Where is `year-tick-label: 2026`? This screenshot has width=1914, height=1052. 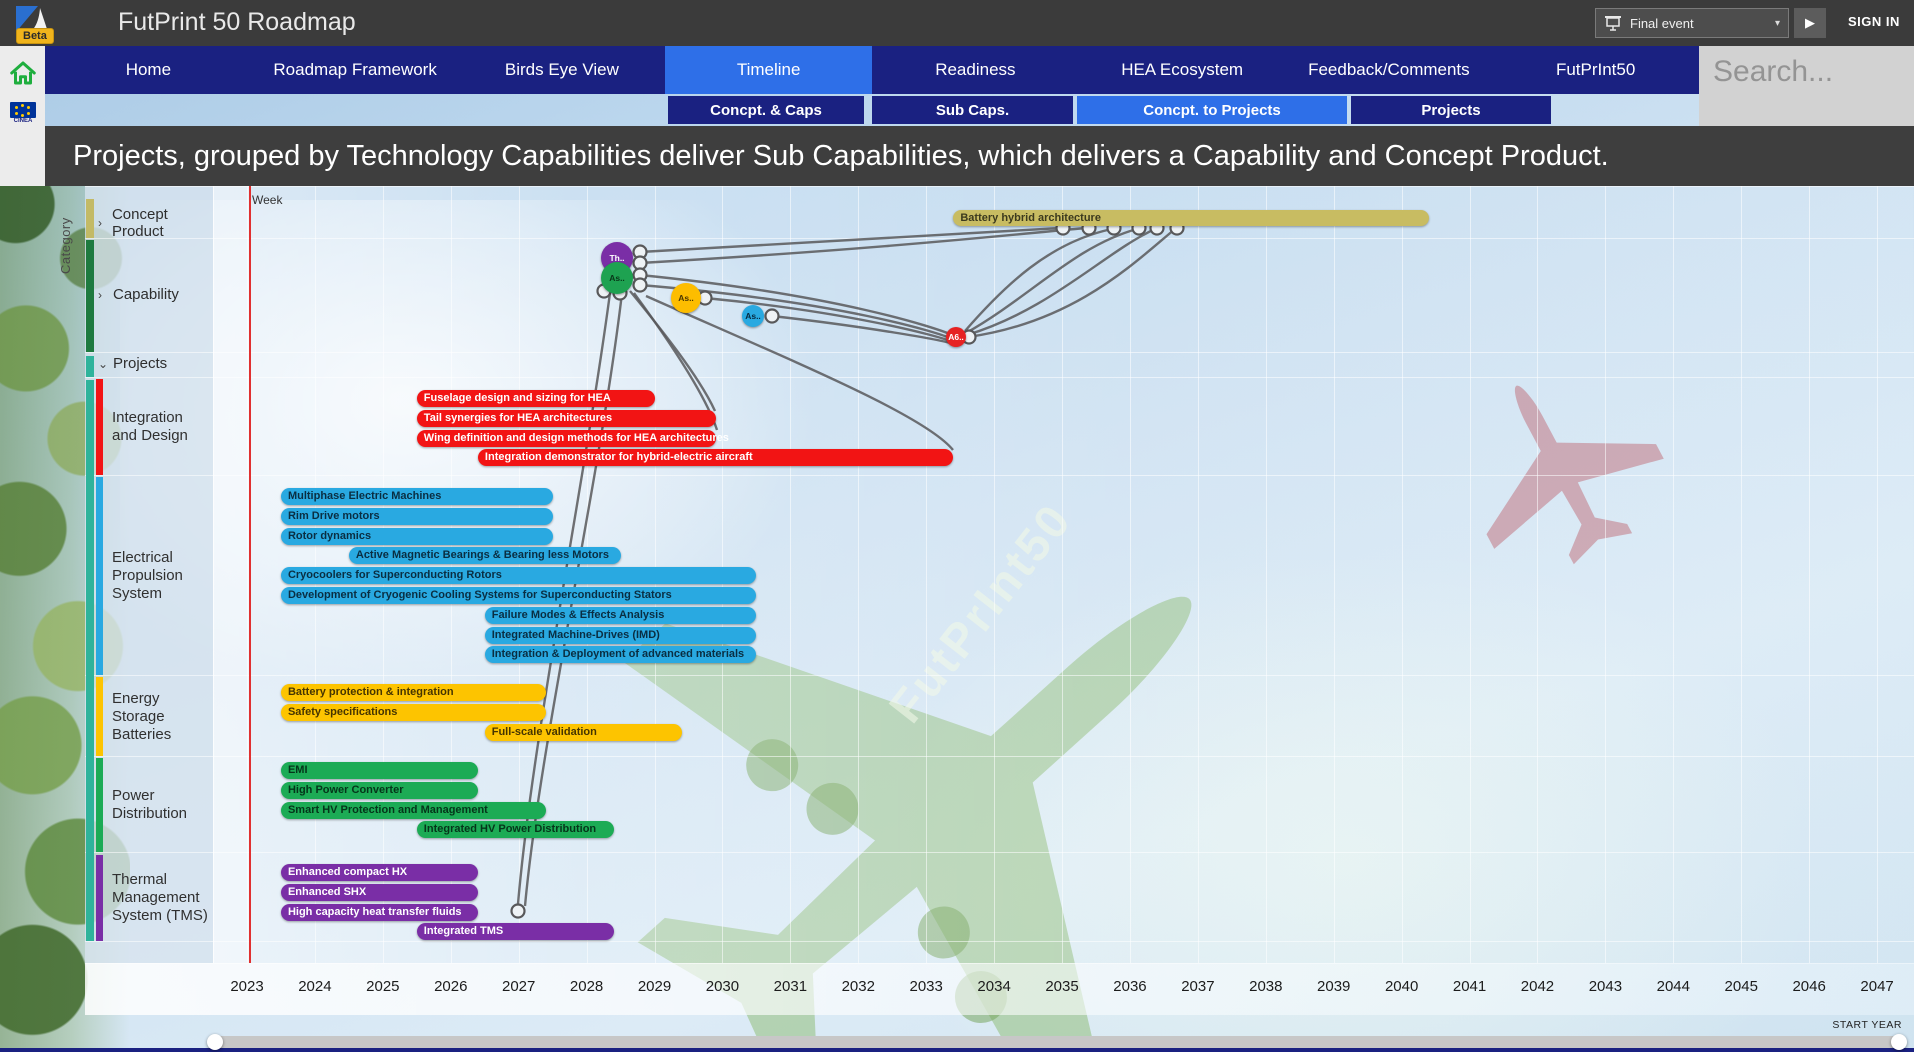
year-tick-label: 2026 is located at coordinates (451, 986).